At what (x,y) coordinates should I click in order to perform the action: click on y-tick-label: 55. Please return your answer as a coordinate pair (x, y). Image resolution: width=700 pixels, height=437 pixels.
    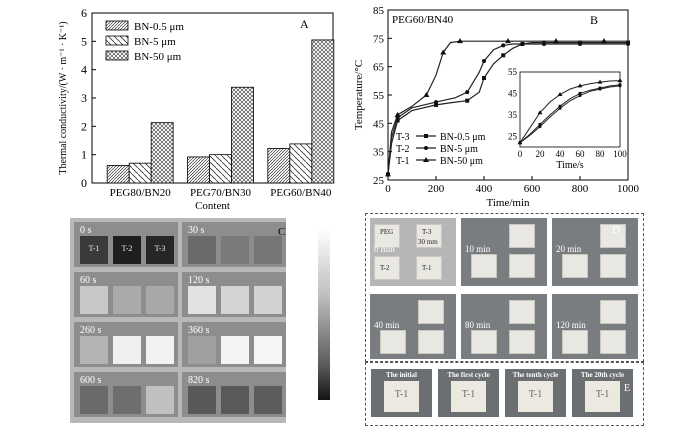
    Looking at the image, I should click on (379, 96).